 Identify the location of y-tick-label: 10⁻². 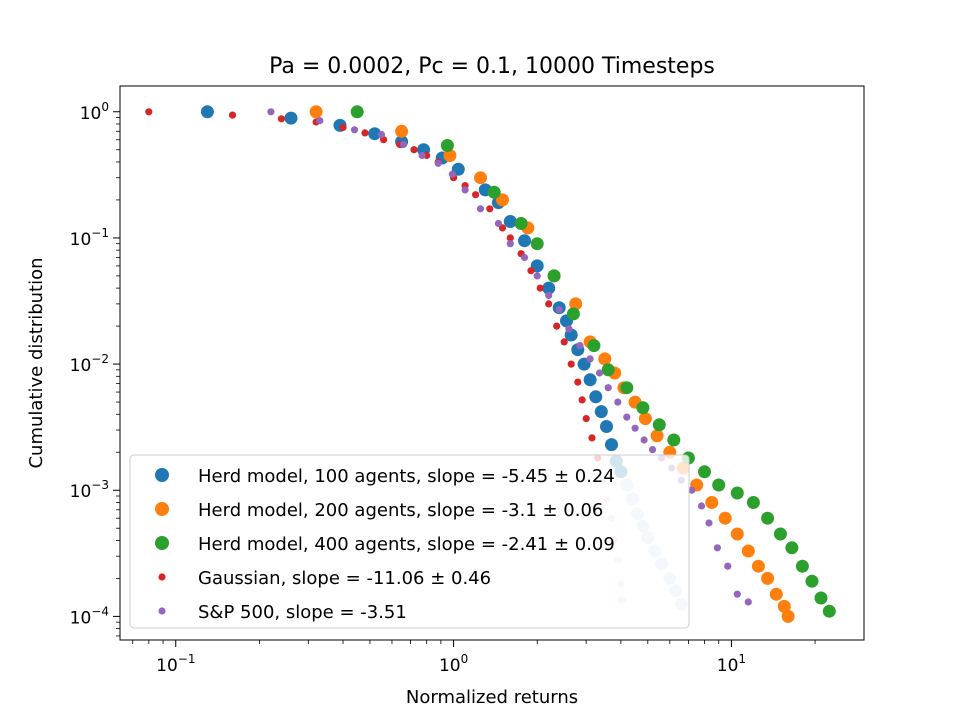
(89, 364).